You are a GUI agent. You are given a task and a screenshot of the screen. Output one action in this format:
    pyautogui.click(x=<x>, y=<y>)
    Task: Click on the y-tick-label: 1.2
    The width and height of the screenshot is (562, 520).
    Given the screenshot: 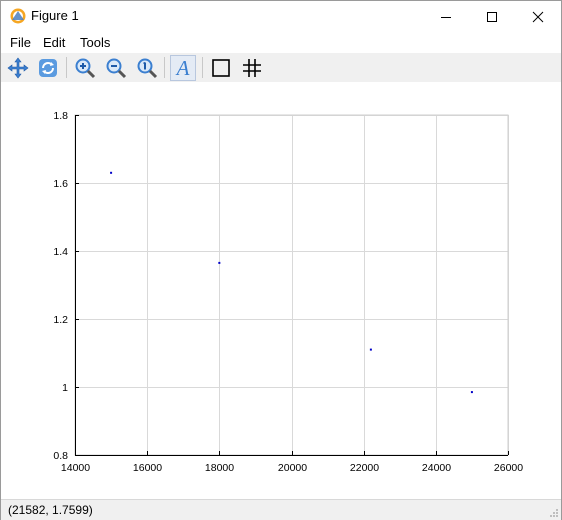 What is the action you would take?
    pyautogui.click(x=60, y=320)
    